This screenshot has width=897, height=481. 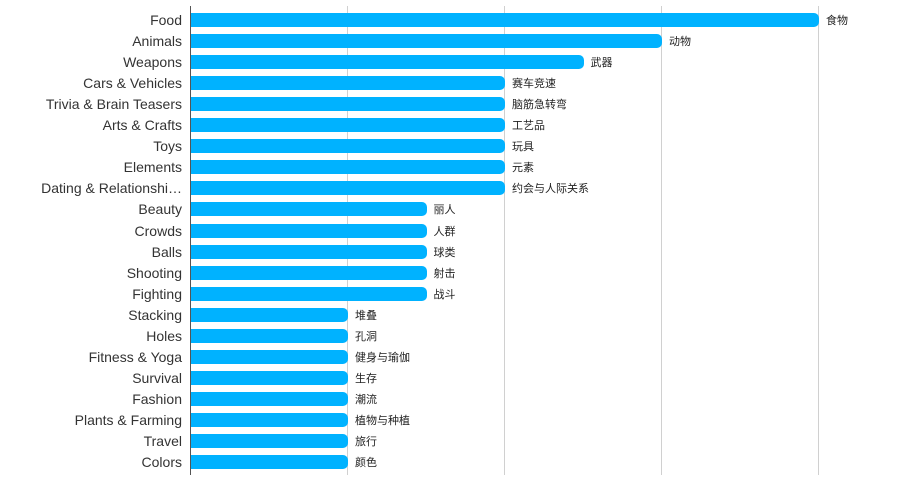 What do you see at coordinates (448, 420) in the screenshot?
I see `bar-row: Plants & Farming 植物与种植` at bounding box center [448, 420].